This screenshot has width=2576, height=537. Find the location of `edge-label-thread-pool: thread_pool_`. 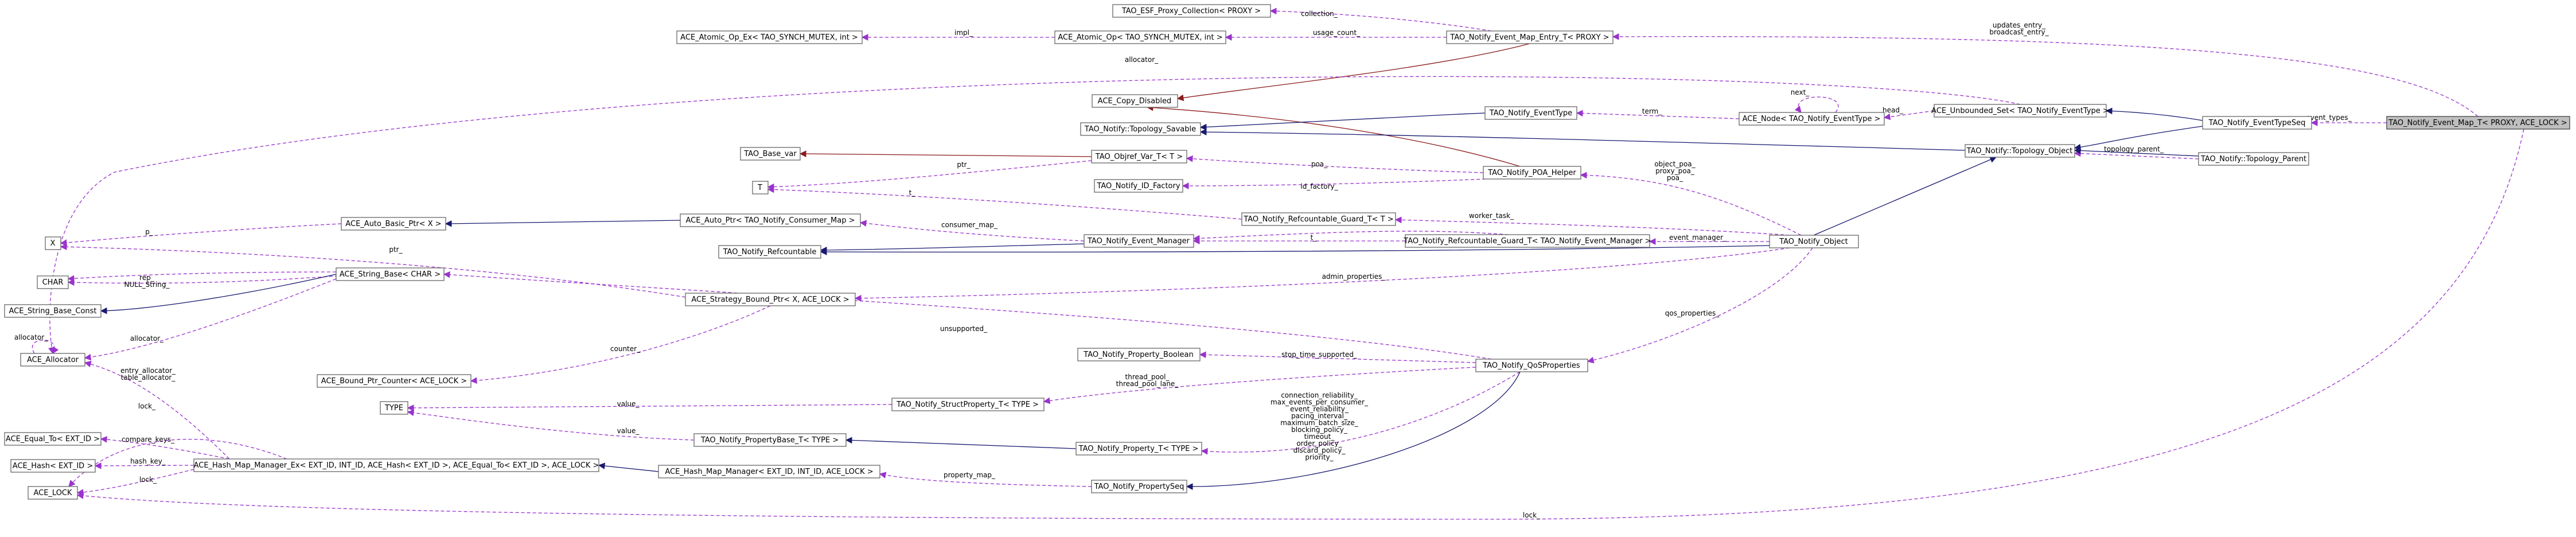

edge-label-thread-pool: thread_pool_ is located at coordinates (1148, 377).